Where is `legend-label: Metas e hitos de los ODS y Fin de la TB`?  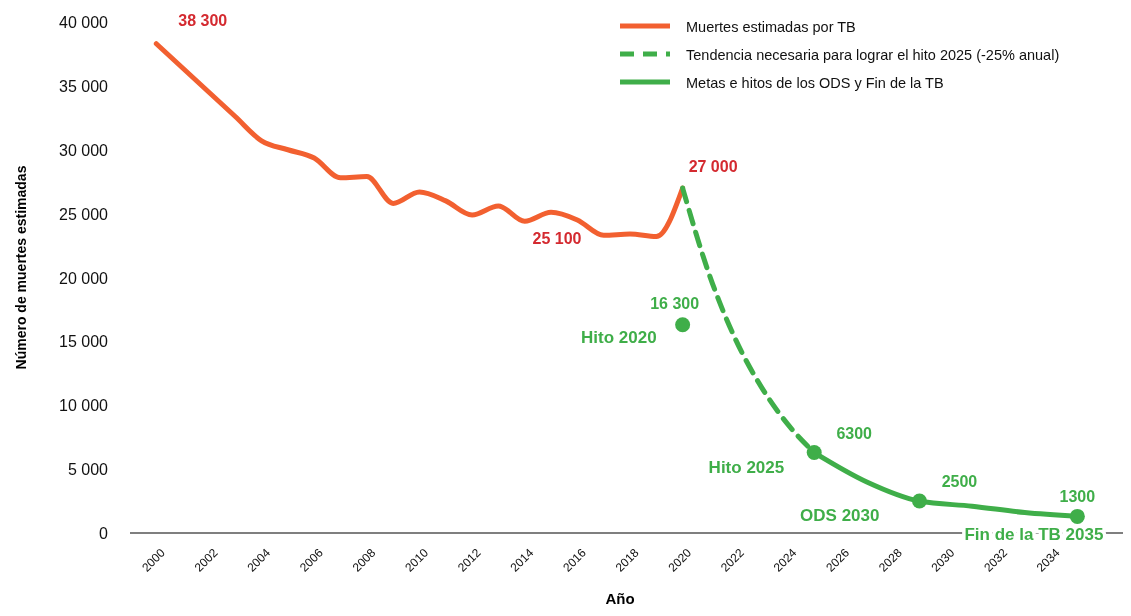
legend-label: Metas e hitos de los ODS y Fin de la TB is located at coordinates (815, 83).